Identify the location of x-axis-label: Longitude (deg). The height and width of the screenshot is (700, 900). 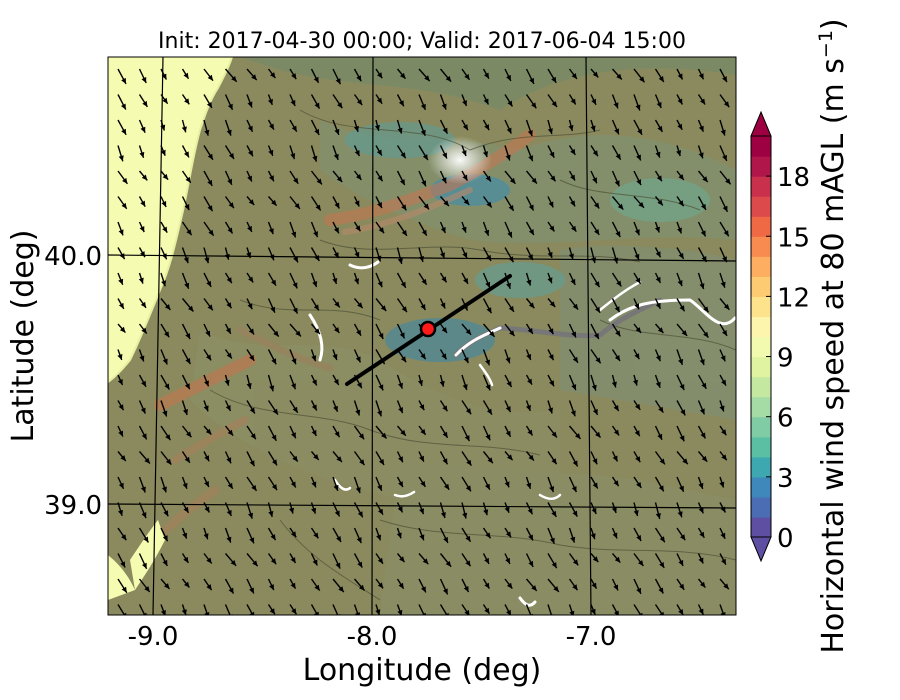
(422, 670).